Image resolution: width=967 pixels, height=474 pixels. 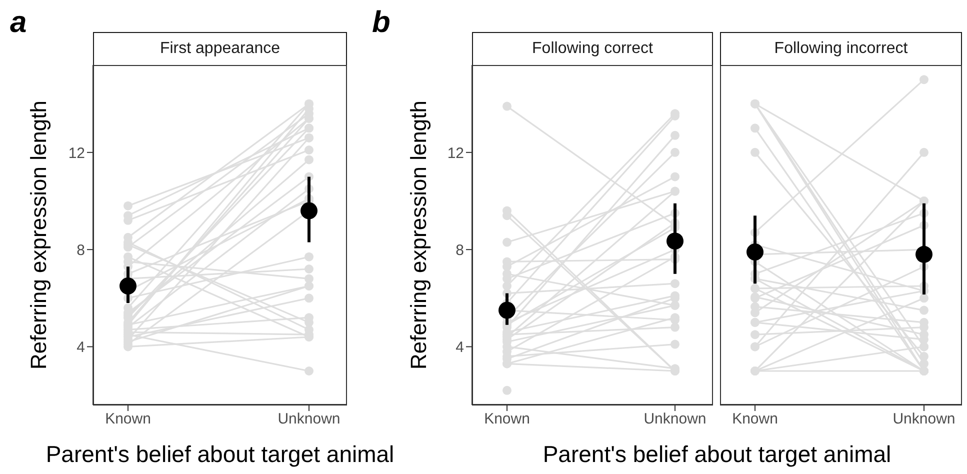 I want to click on chart-title: Following correct, so click(x=592, y=48).